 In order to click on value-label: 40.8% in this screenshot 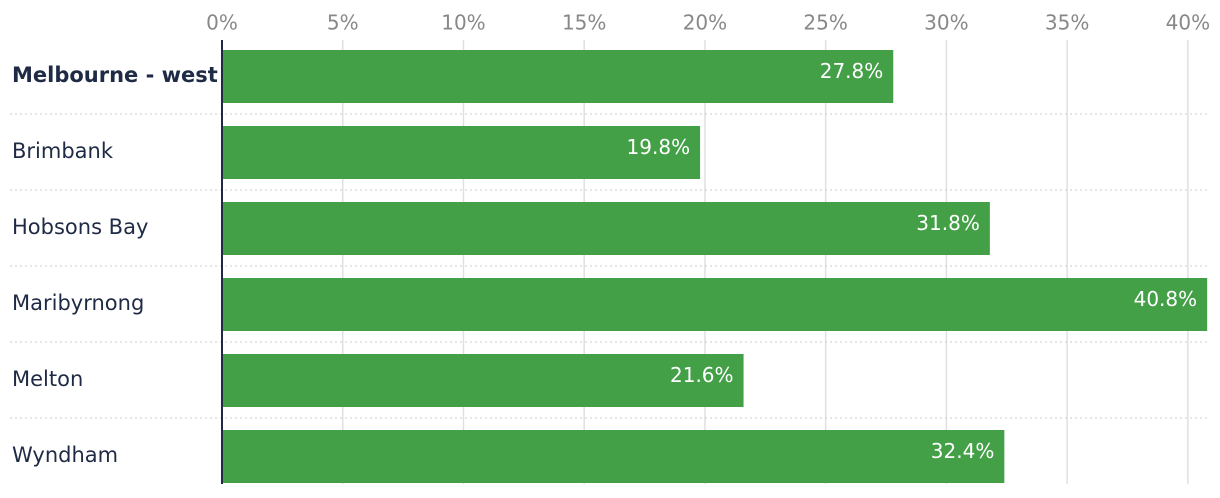, I will do `click(1166, 299)`.